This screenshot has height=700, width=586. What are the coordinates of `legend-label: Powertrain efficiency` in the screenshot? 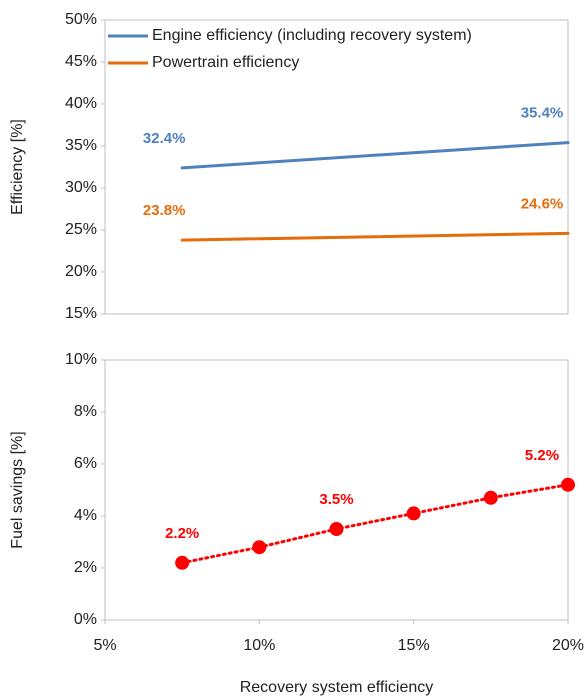 It's located at (225, 62).